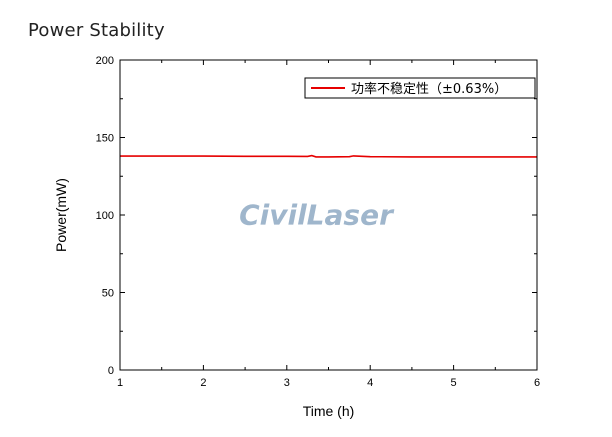  I want to click on legend-box, so click(420, 88).